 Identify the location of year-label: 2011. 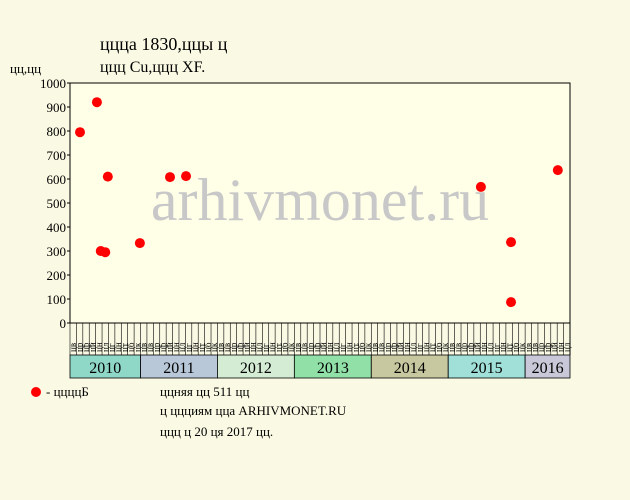
(178, 368).